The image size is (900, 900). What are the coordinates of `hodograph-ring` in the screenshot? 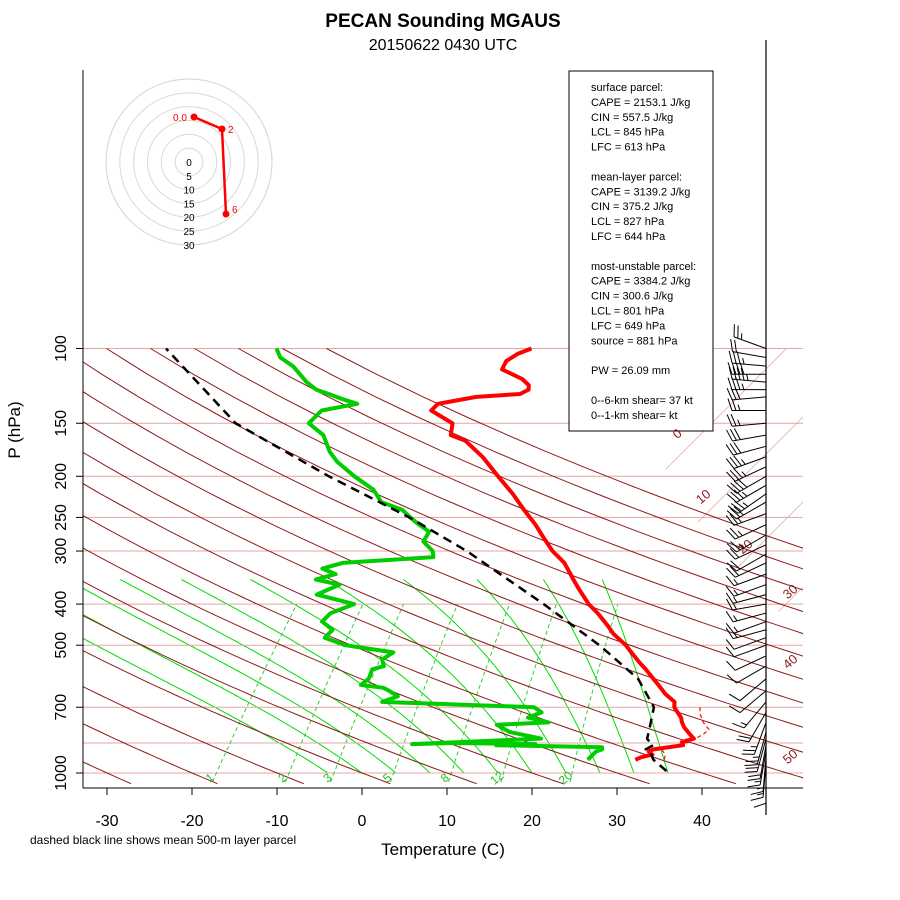 It's located at (189, 162).